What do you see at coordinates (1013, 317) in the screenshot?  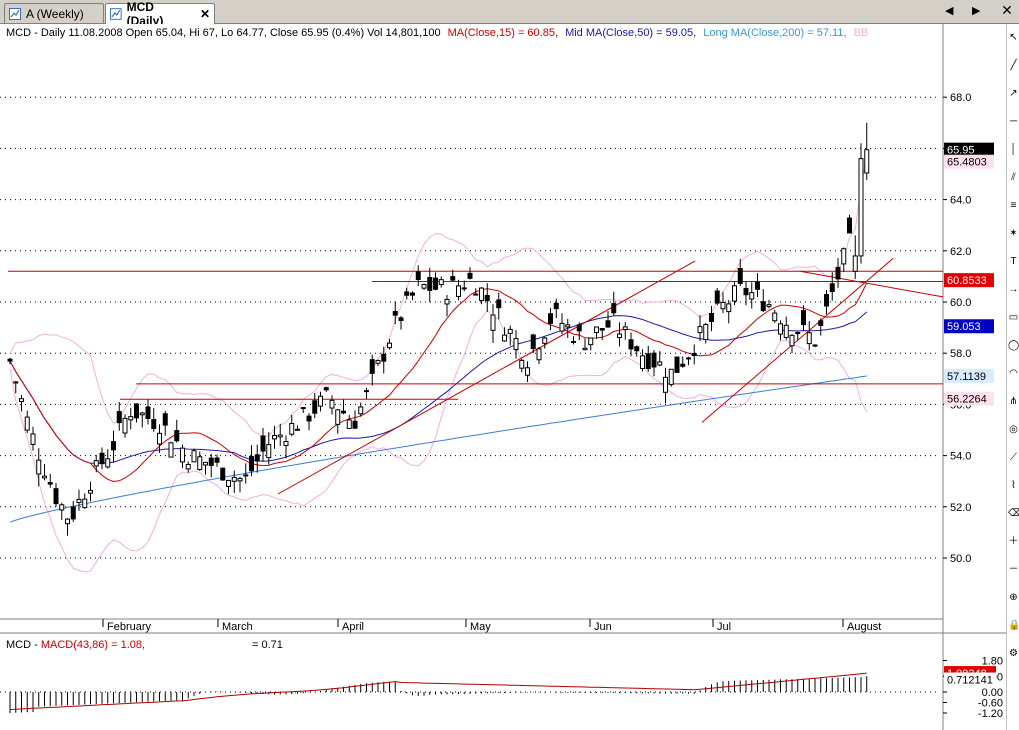 I see `rectangle-icon: ▭` at bounding box center [1013, 317].